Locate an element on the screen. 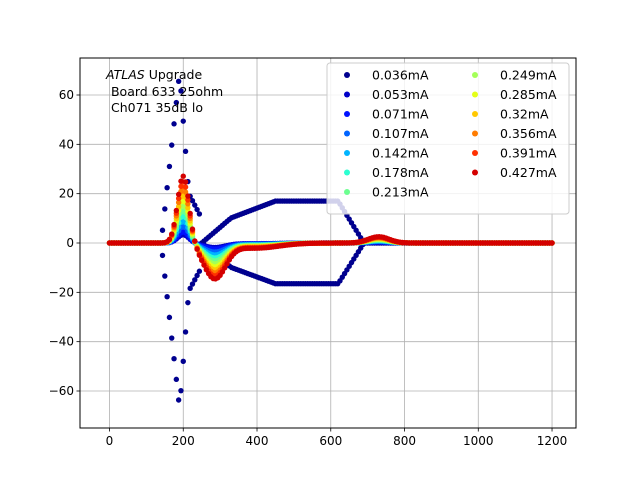 Image resolution: width=640 pixels, height=480 pixels. legend-label: 0.142mA is located at coordinates (400, 153).